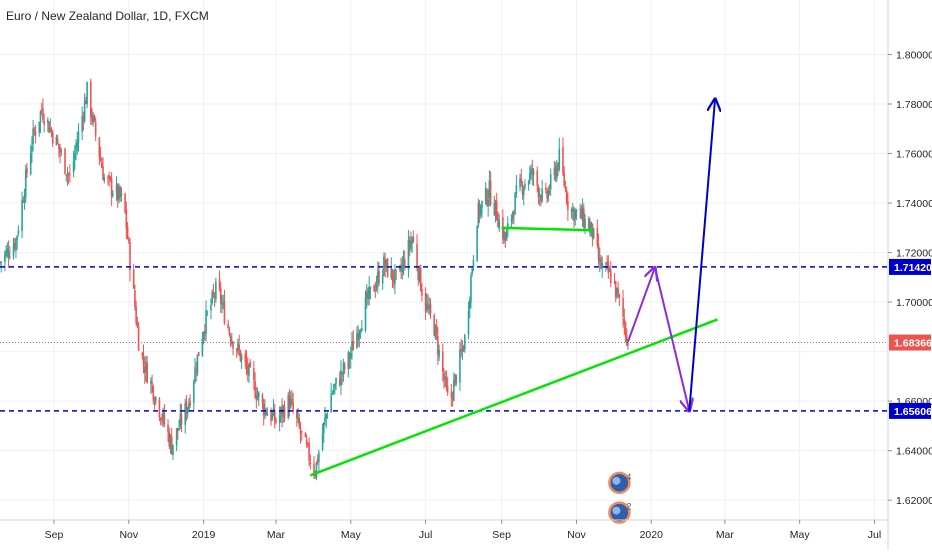  What do you see at coordinates (128, 535) in the screenshot?
I see `x-tick-label: Nov` at bounding box center [128, 535].